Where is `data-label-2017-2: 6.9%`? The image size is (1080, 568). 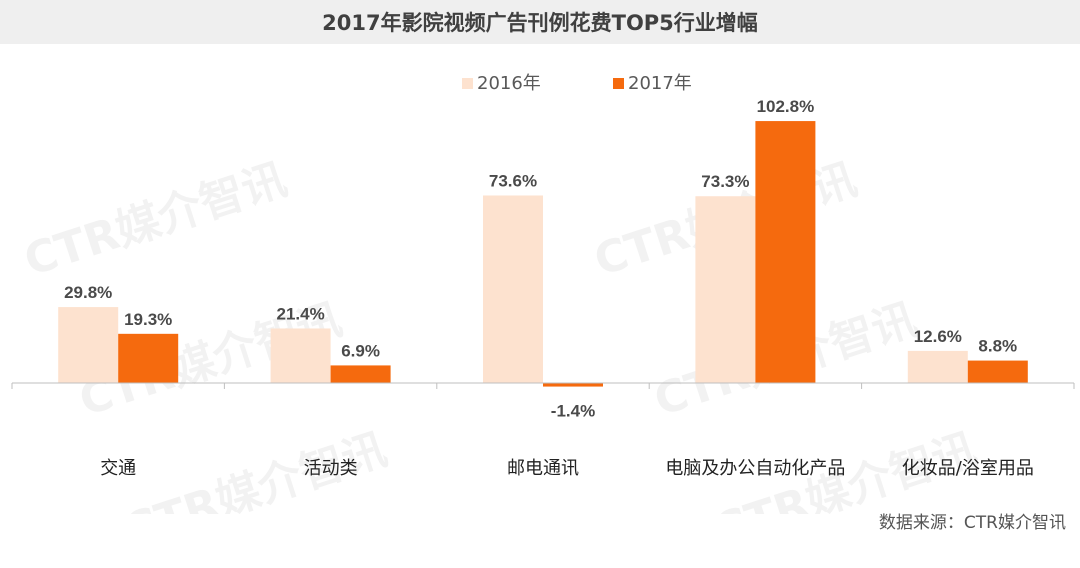 data-label-2017-2: 6.9% is located at coordinates (360, 350).